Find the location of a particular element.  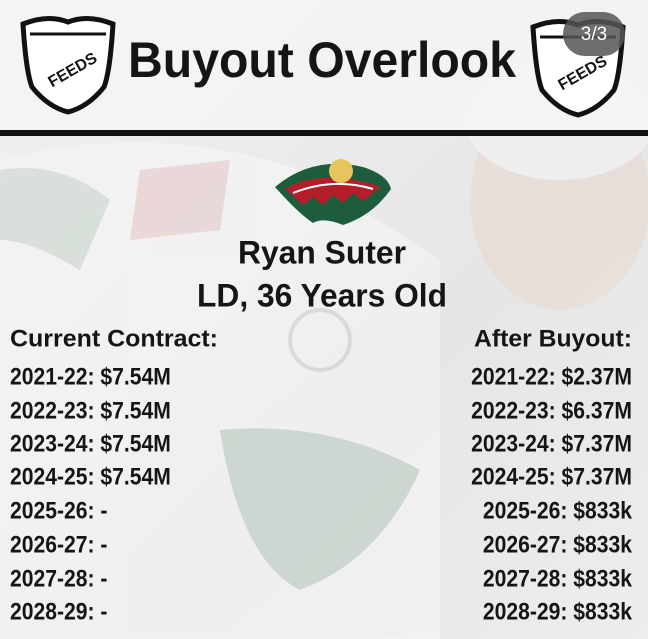

contract-row: 2028-29: - is located at coordinates (58, 611).